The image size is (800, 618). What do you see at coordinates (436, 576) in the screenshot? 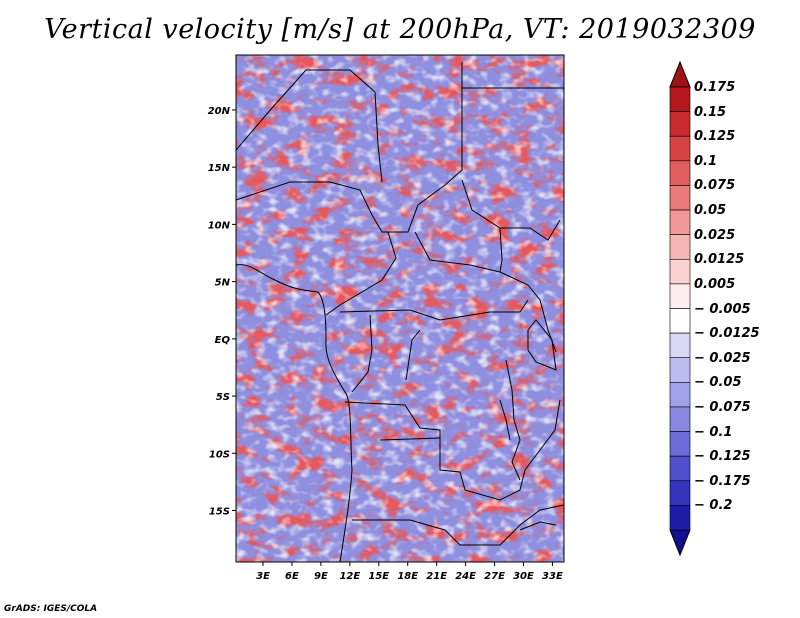
I see `lon-tick-label: 21E` at bounding box center [436, 576].